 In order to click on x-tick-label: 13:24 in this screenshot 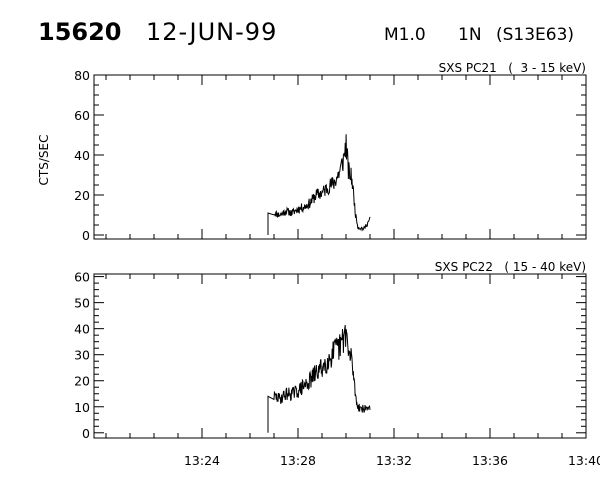, I will do `click(202, 460)`.